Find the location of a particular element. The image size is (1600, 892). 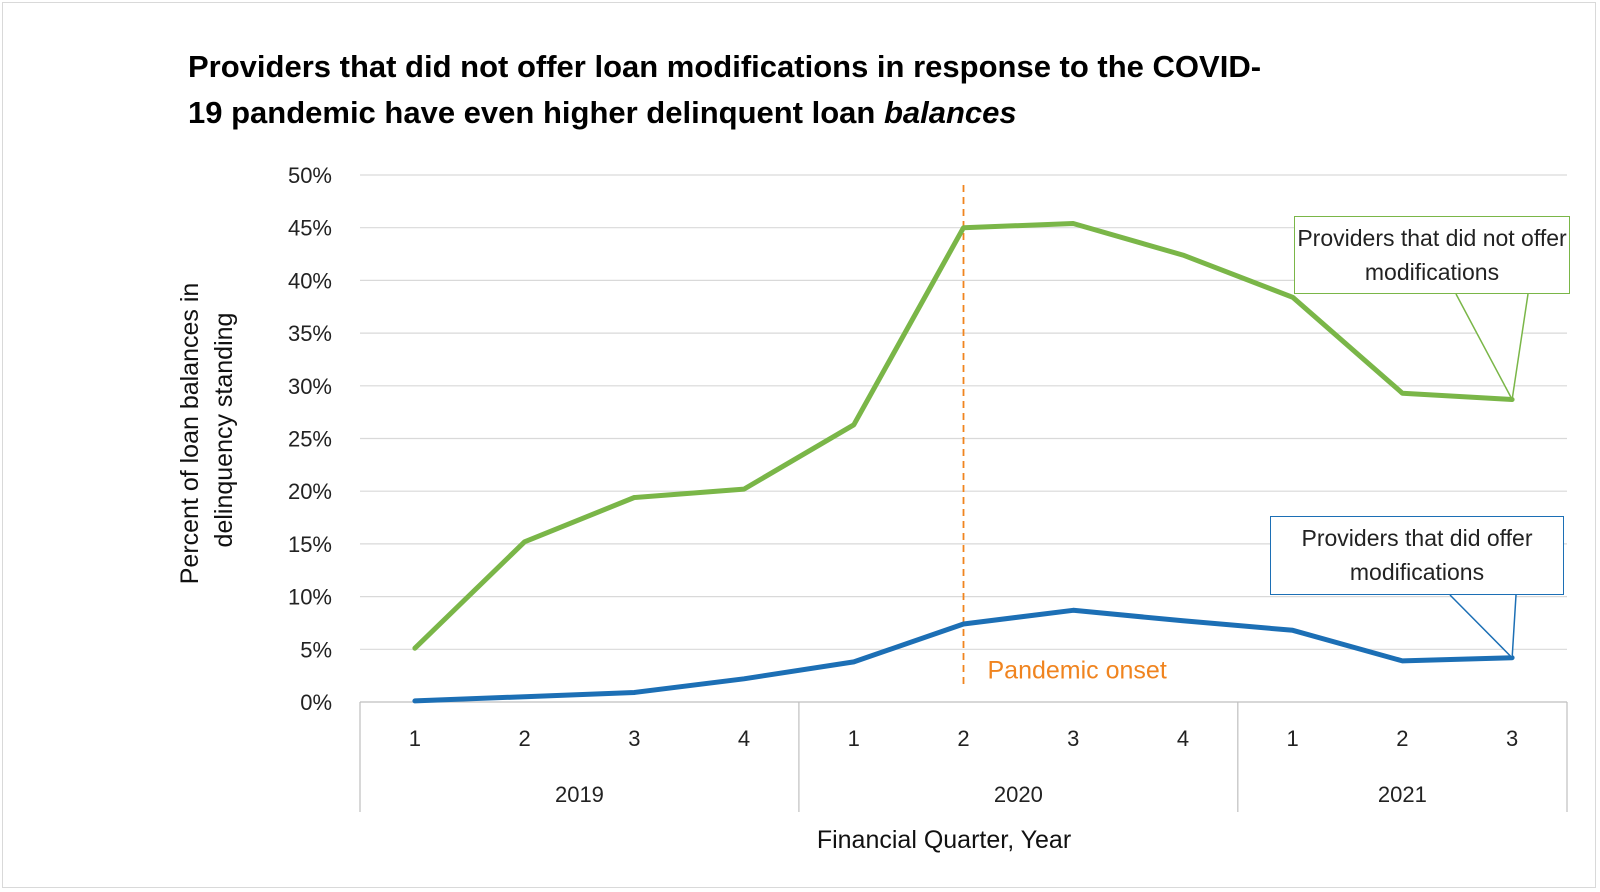

y-tick-label: 0% is located at coordinates (316, 702).